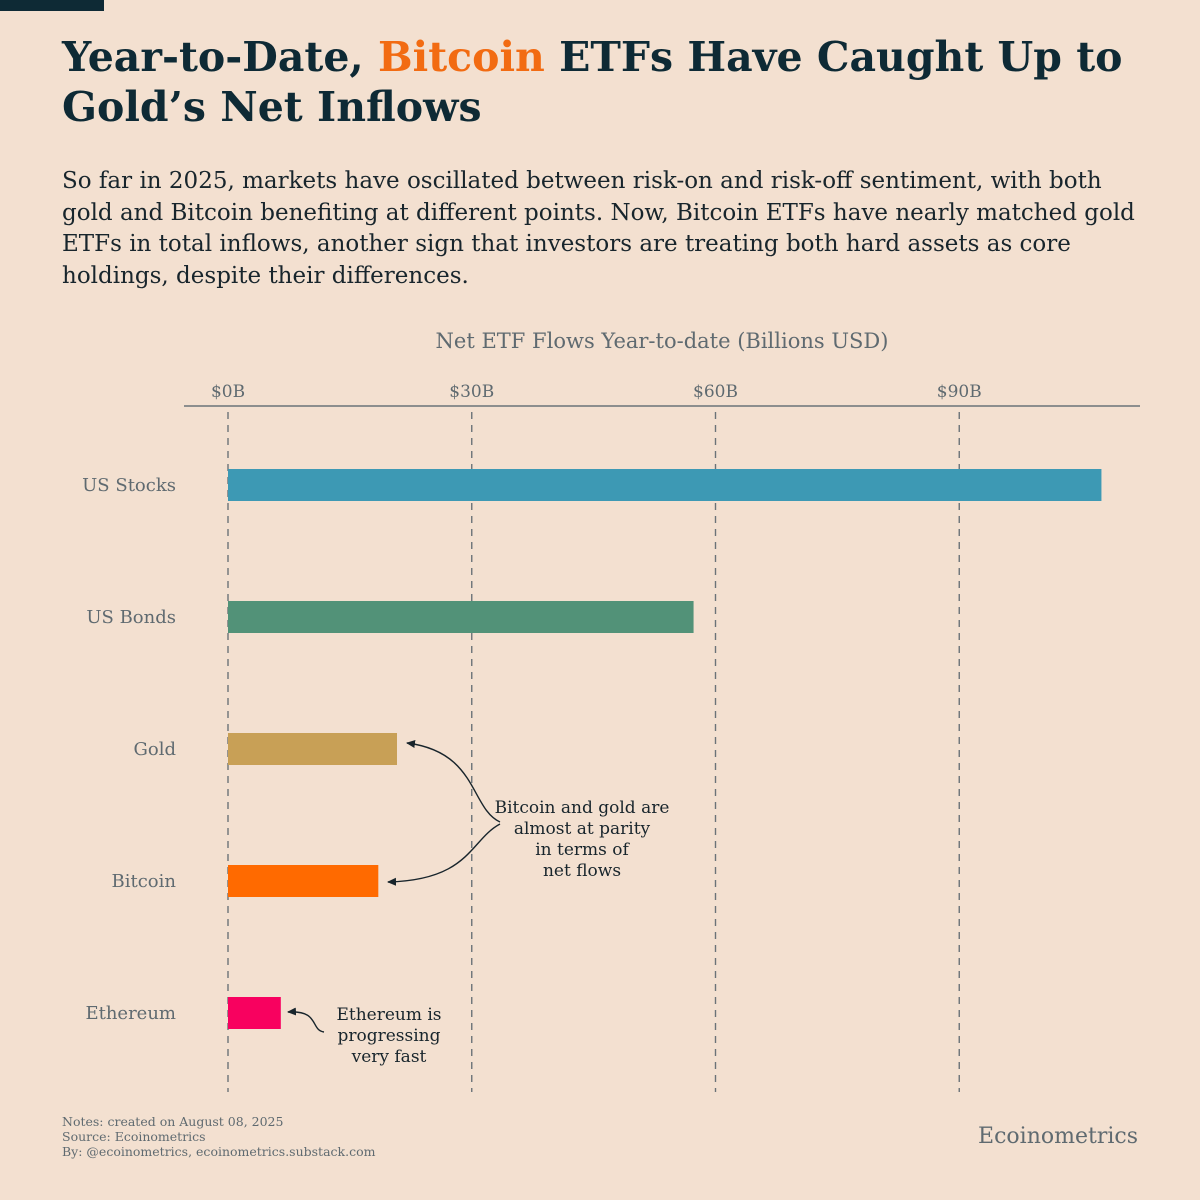  What do you see at coordinates (144, 881) in the screenshot?
I see `category-label-bitcoin: Bitcoin` at bounding box center [144, 881].